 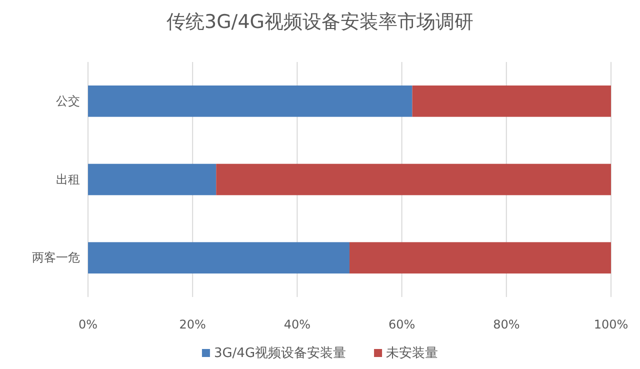 What do you see at coordinates (68, 101) in the screenshot?
I see `y-tick-label: 公交` at bounding box center [68, 101].